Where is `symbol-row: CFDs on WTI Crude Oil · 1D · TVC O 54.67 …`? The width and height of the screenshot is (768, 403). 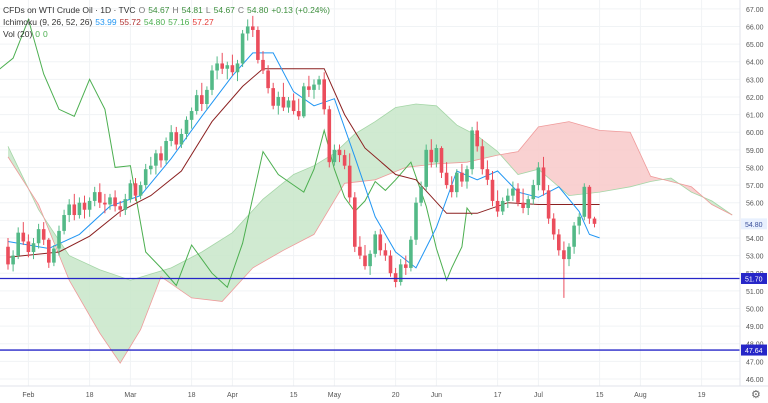 symbol-row: CFDs on WTI Crude Oil · 1D · TVC O 54.67 … is located at coordinates (166, 10).